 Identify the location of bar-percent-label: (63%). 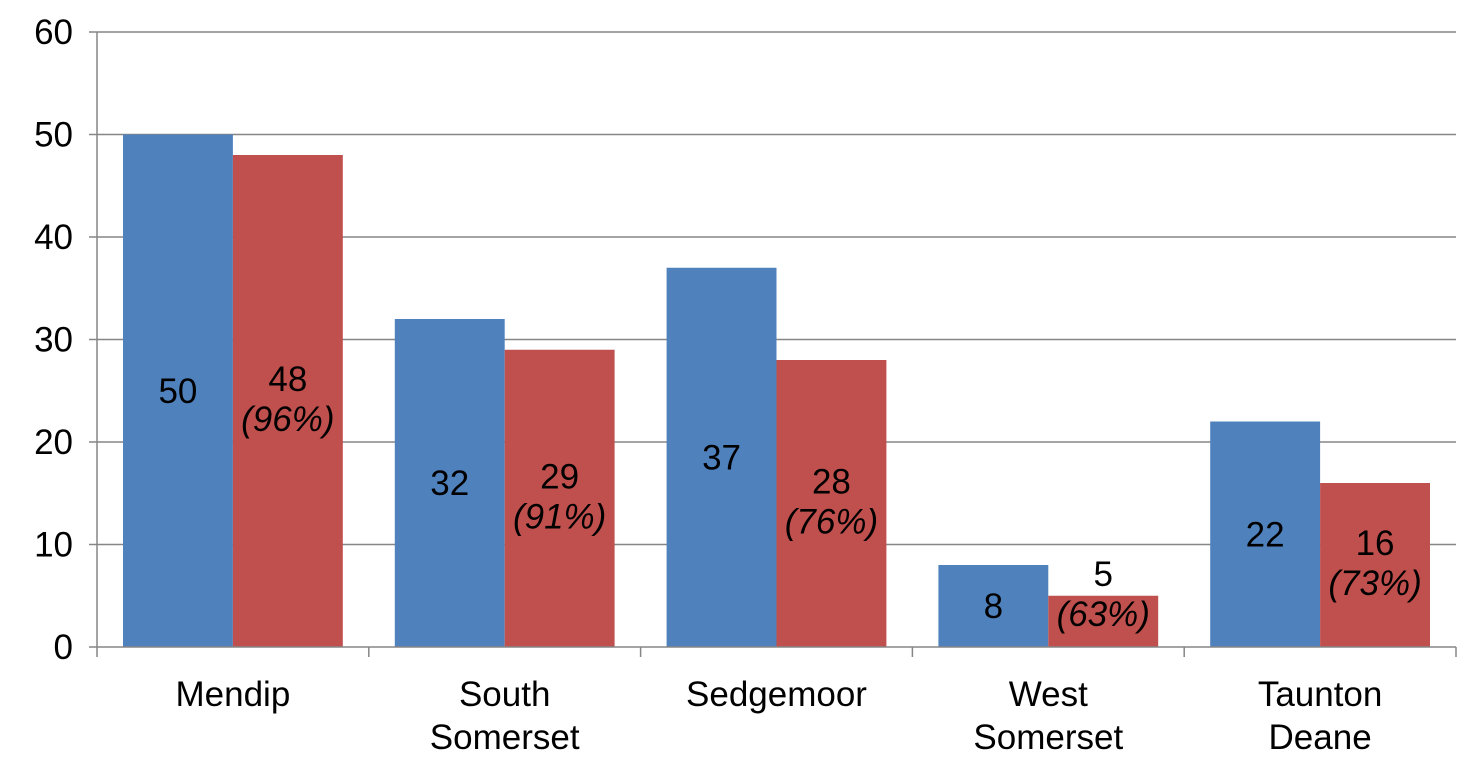
(1103, 614).